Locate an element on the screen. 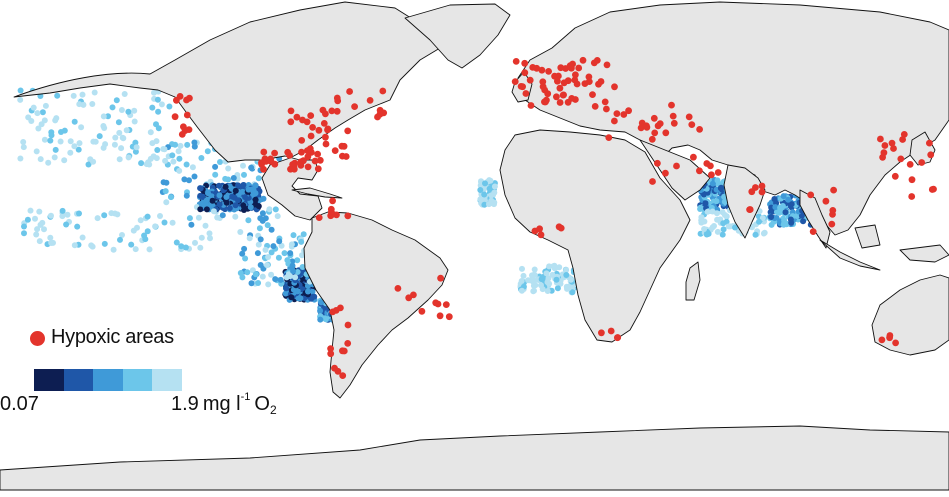 The width and height of the screenshot is (949, 497). cuba is located at coordinates (317, 193).